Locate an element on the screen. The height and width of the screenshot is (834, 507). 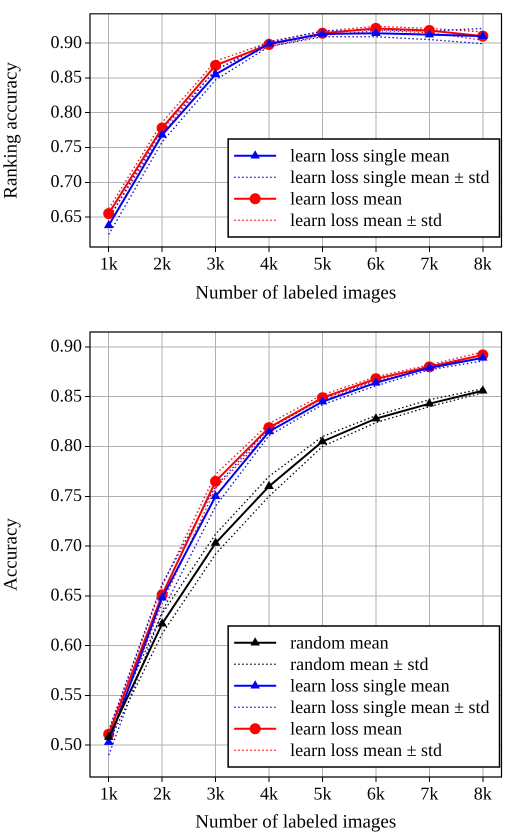
y-axis-title: Accuracy is located at coordinates (11, 554).